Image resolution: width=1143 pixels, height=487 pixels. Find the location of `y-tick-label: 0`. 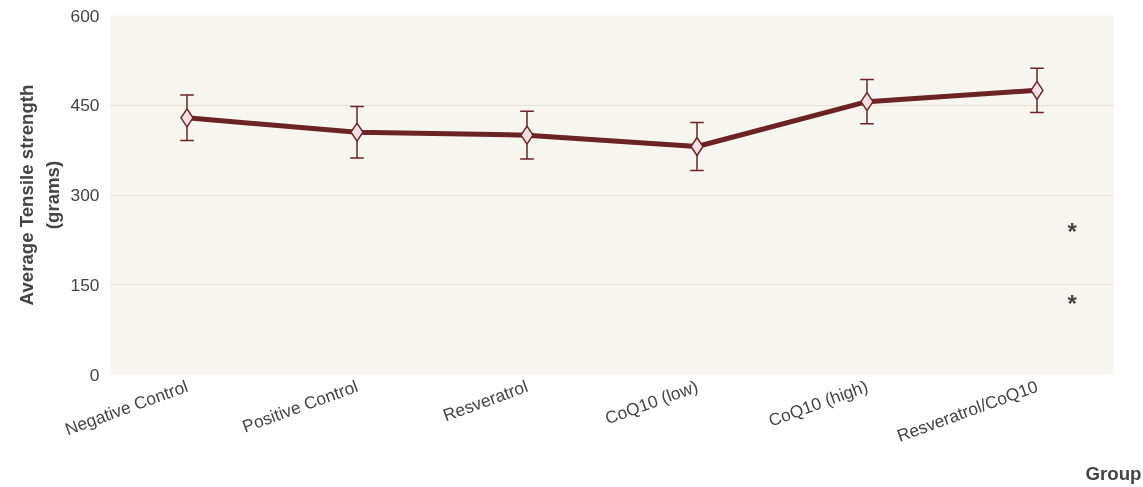

y-tick-label: 0 is located at coordinates (94, 374).